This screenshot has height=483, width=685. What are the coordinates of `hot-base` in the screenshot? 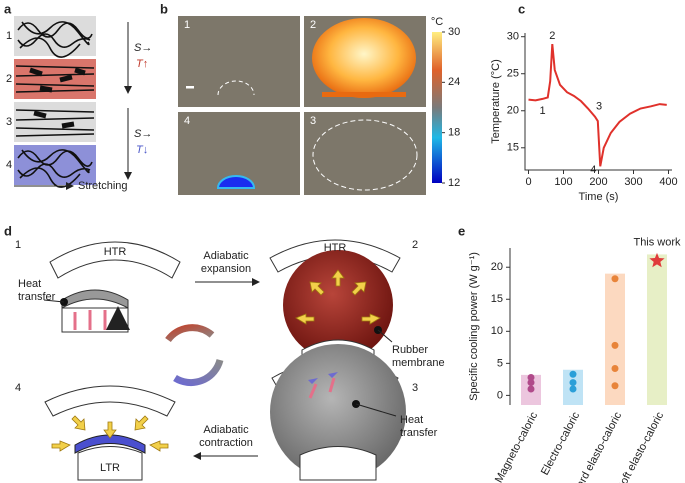 It's located at (364, 94).